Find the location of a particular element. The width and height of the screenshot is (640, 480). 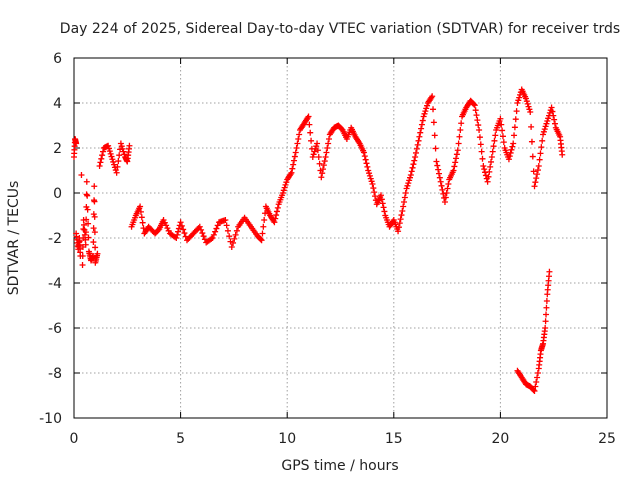

y-tick-label: -8 is located at coordinates (55, 374).